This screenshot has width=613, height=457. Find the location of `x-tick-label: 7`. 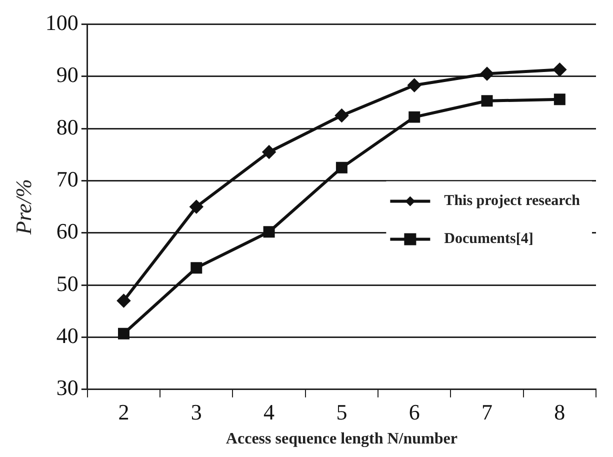

x-tick-label: 7 is located at coordinates (487, 411).